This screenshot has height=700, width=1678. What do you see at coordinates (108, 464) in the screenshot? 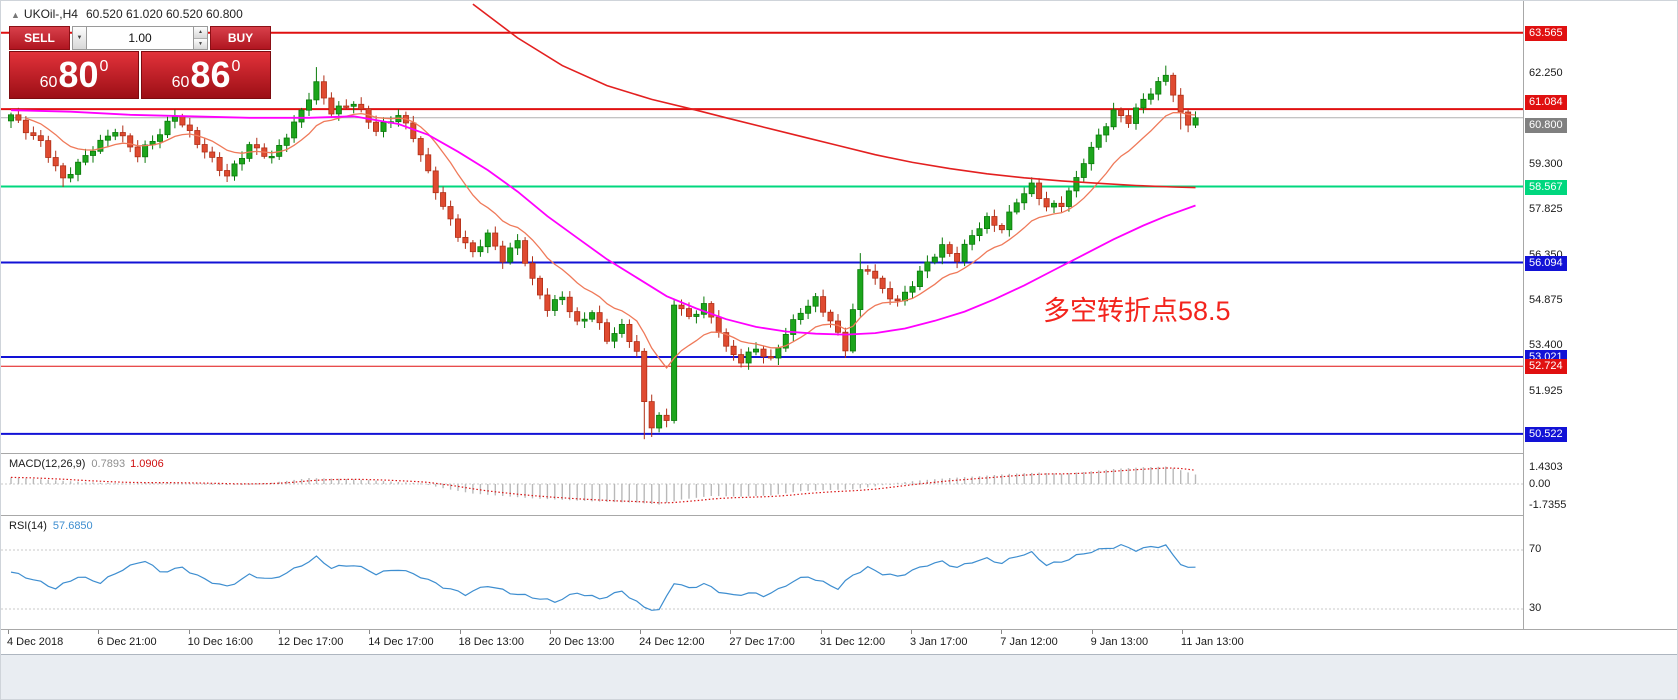
I see `macd-value: 0.7893` at bounding box center [108, 464].